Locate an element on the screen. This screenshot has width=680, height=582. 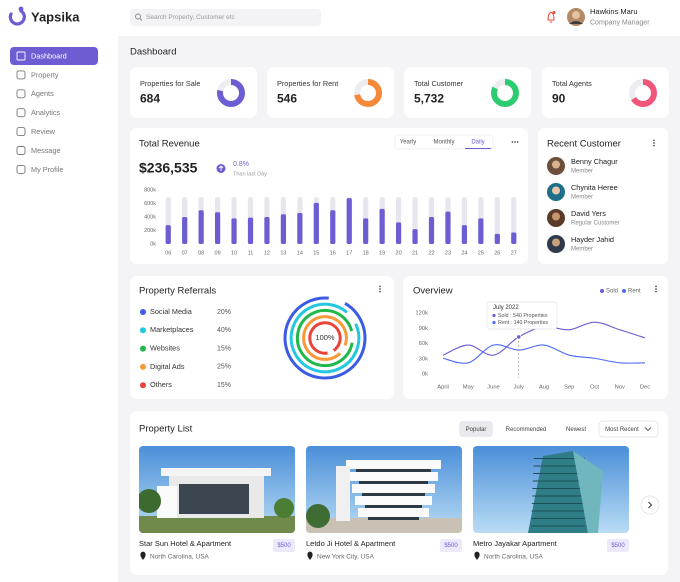
filter: Recommended is located at coordinates (526, 430).